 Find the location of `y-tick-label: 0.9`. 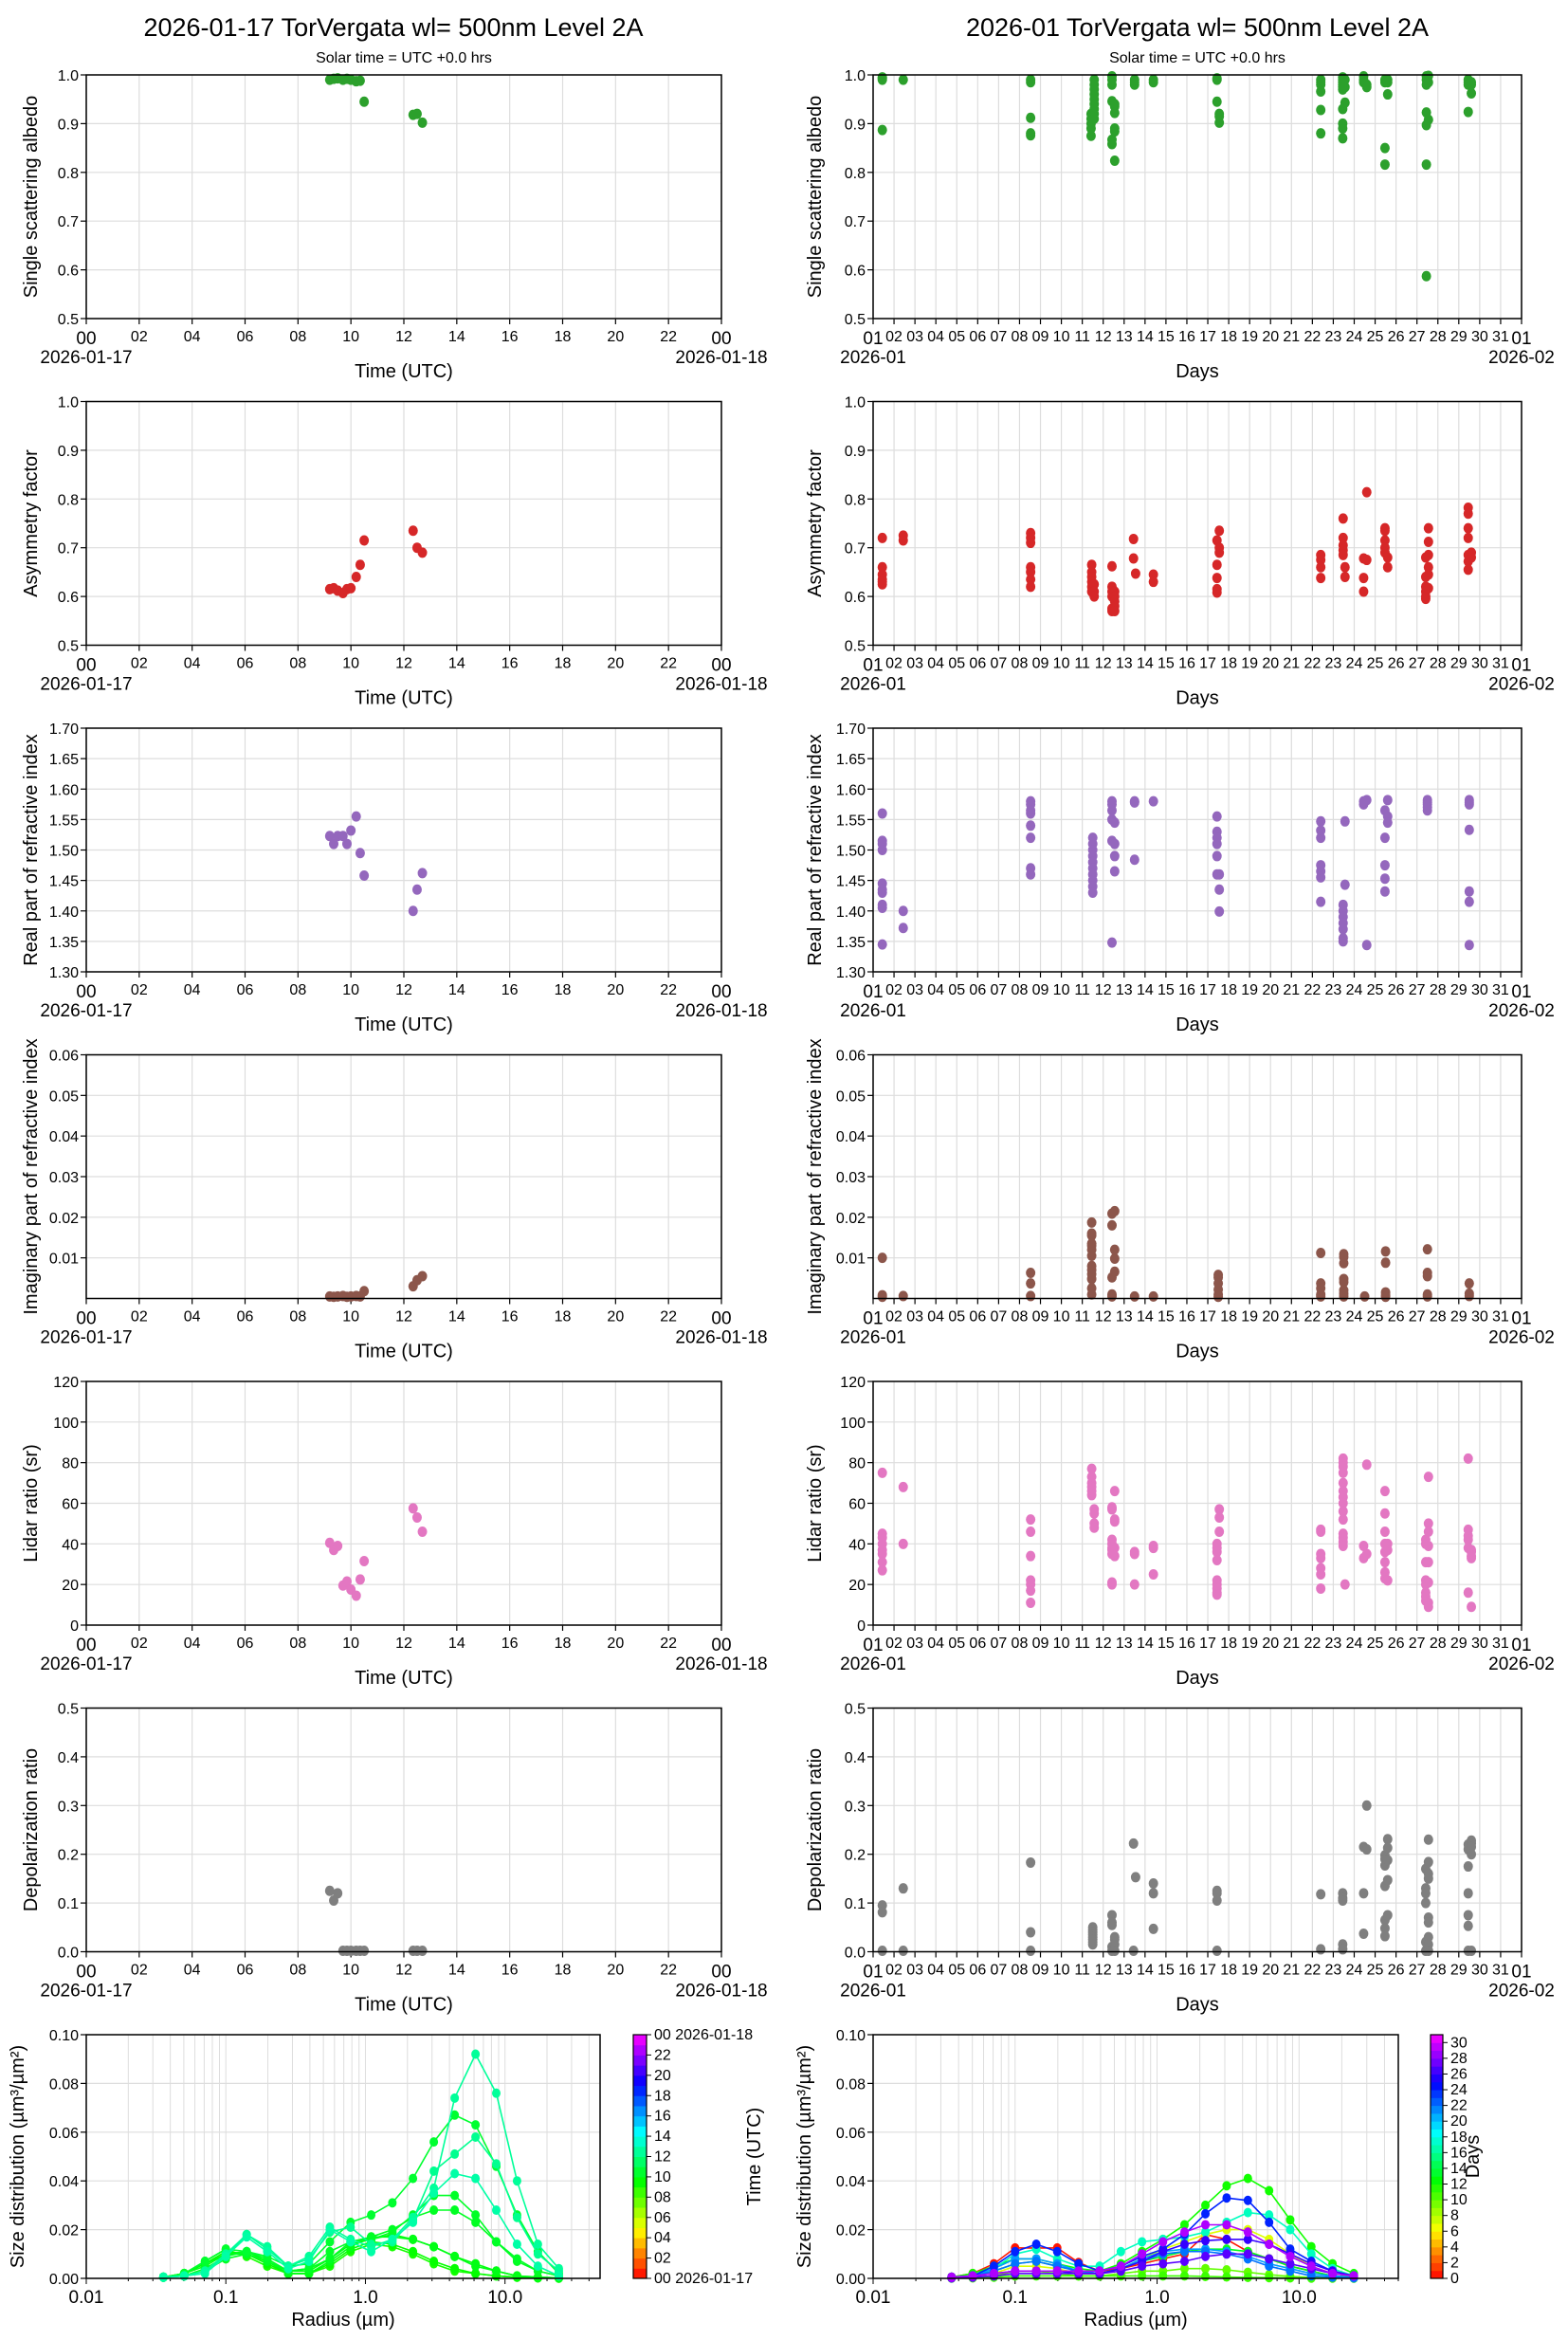

y-tick-label: 0.9 is located at coordinates (855, 125).